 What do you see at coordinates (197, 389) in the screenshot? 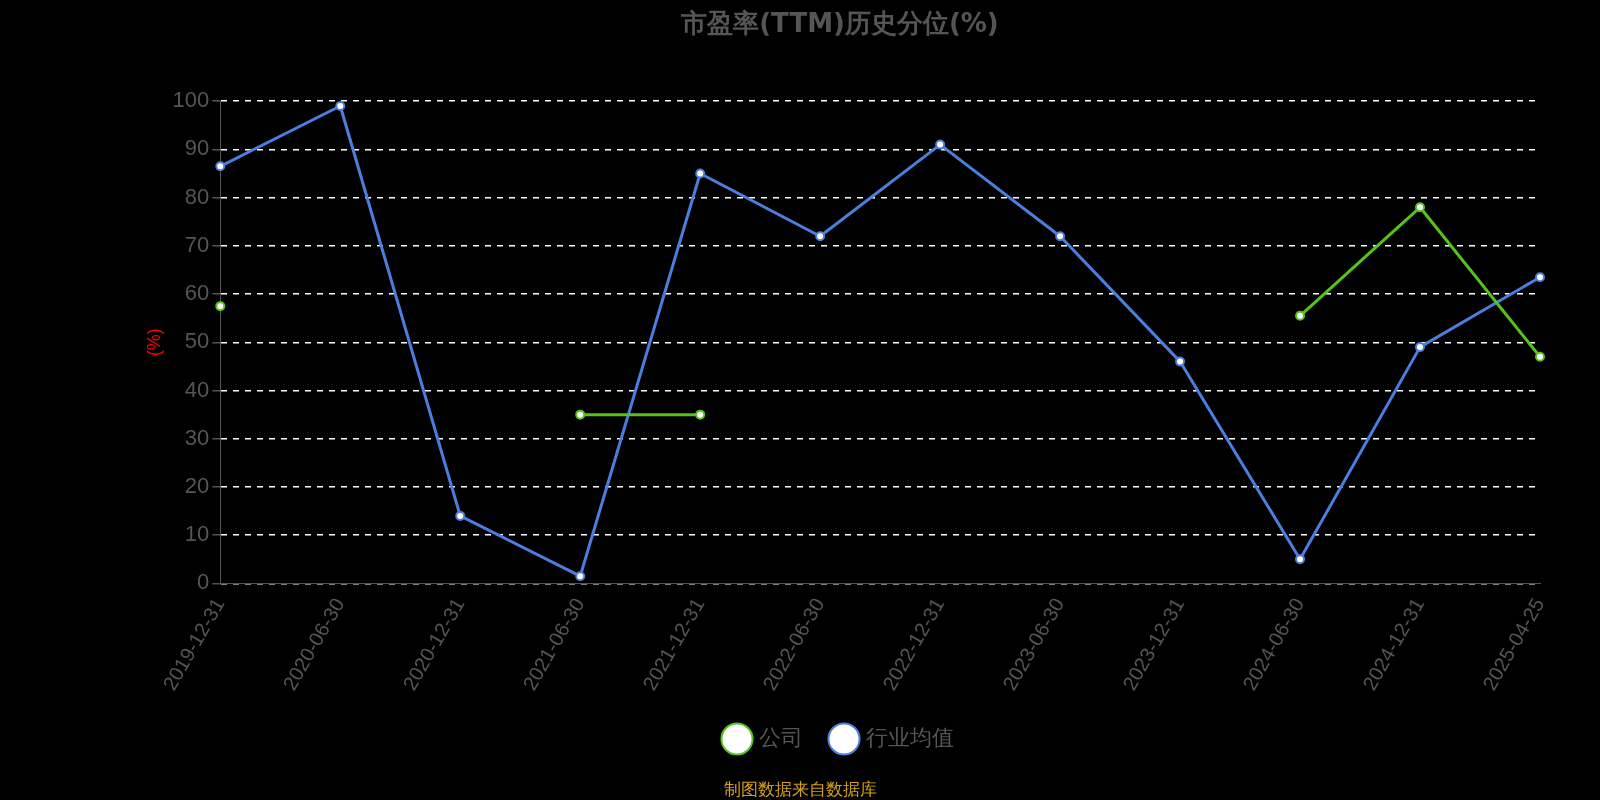
I see `y-tick-label: 40` at bounding box center [197, 389].